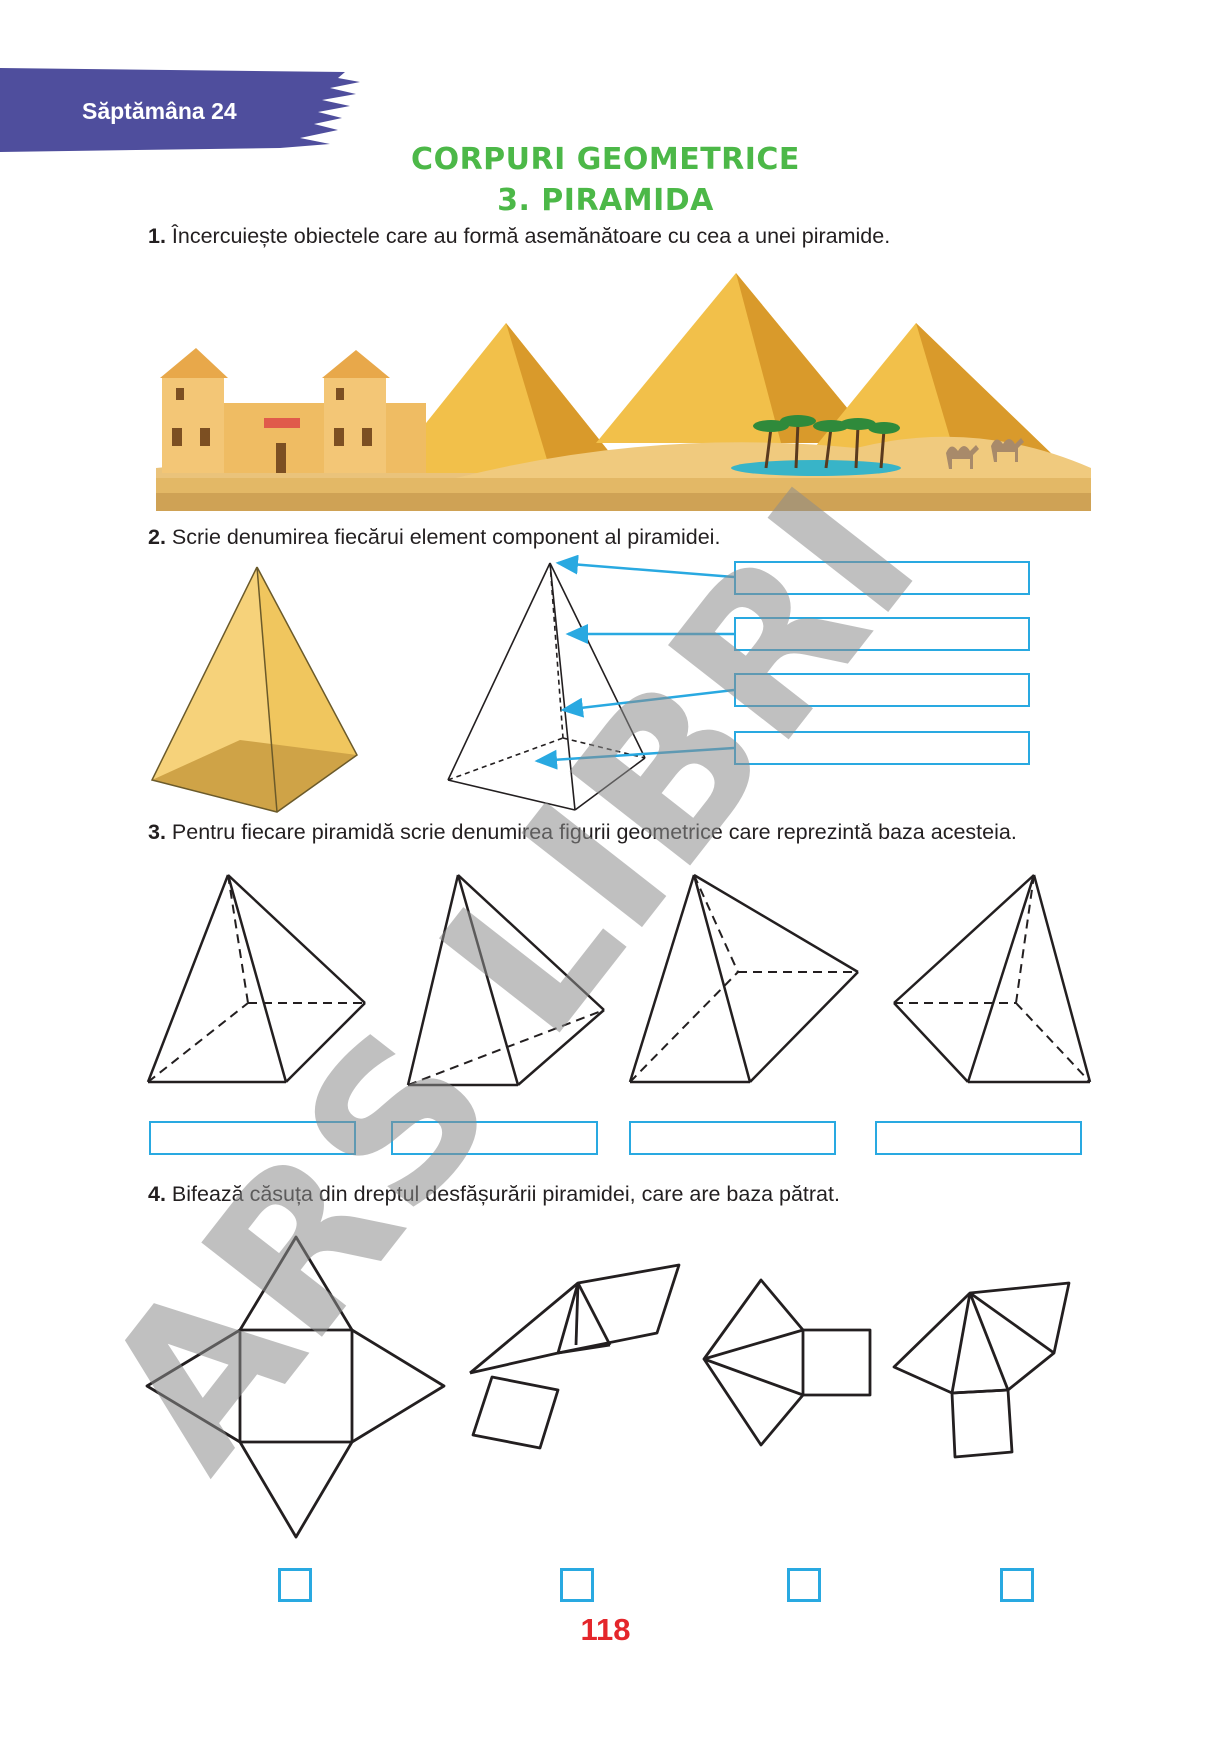  I want to click on camel-caravan, so click(985, 453).